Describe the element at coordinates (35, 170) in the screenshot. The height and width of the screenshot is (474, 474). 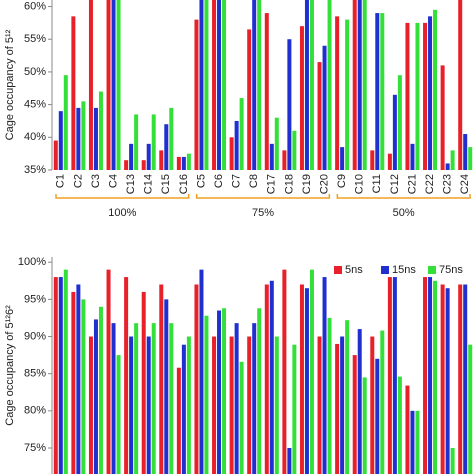
I see `y-tick-label: 35%` at that location.